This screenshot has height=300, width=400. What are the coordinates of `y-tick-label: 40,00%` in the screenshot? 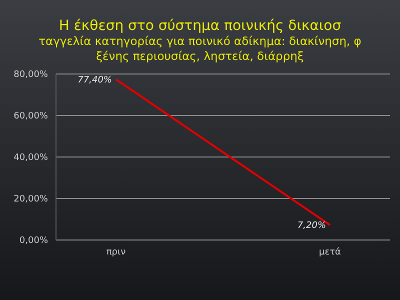 It's located at (31, 158).